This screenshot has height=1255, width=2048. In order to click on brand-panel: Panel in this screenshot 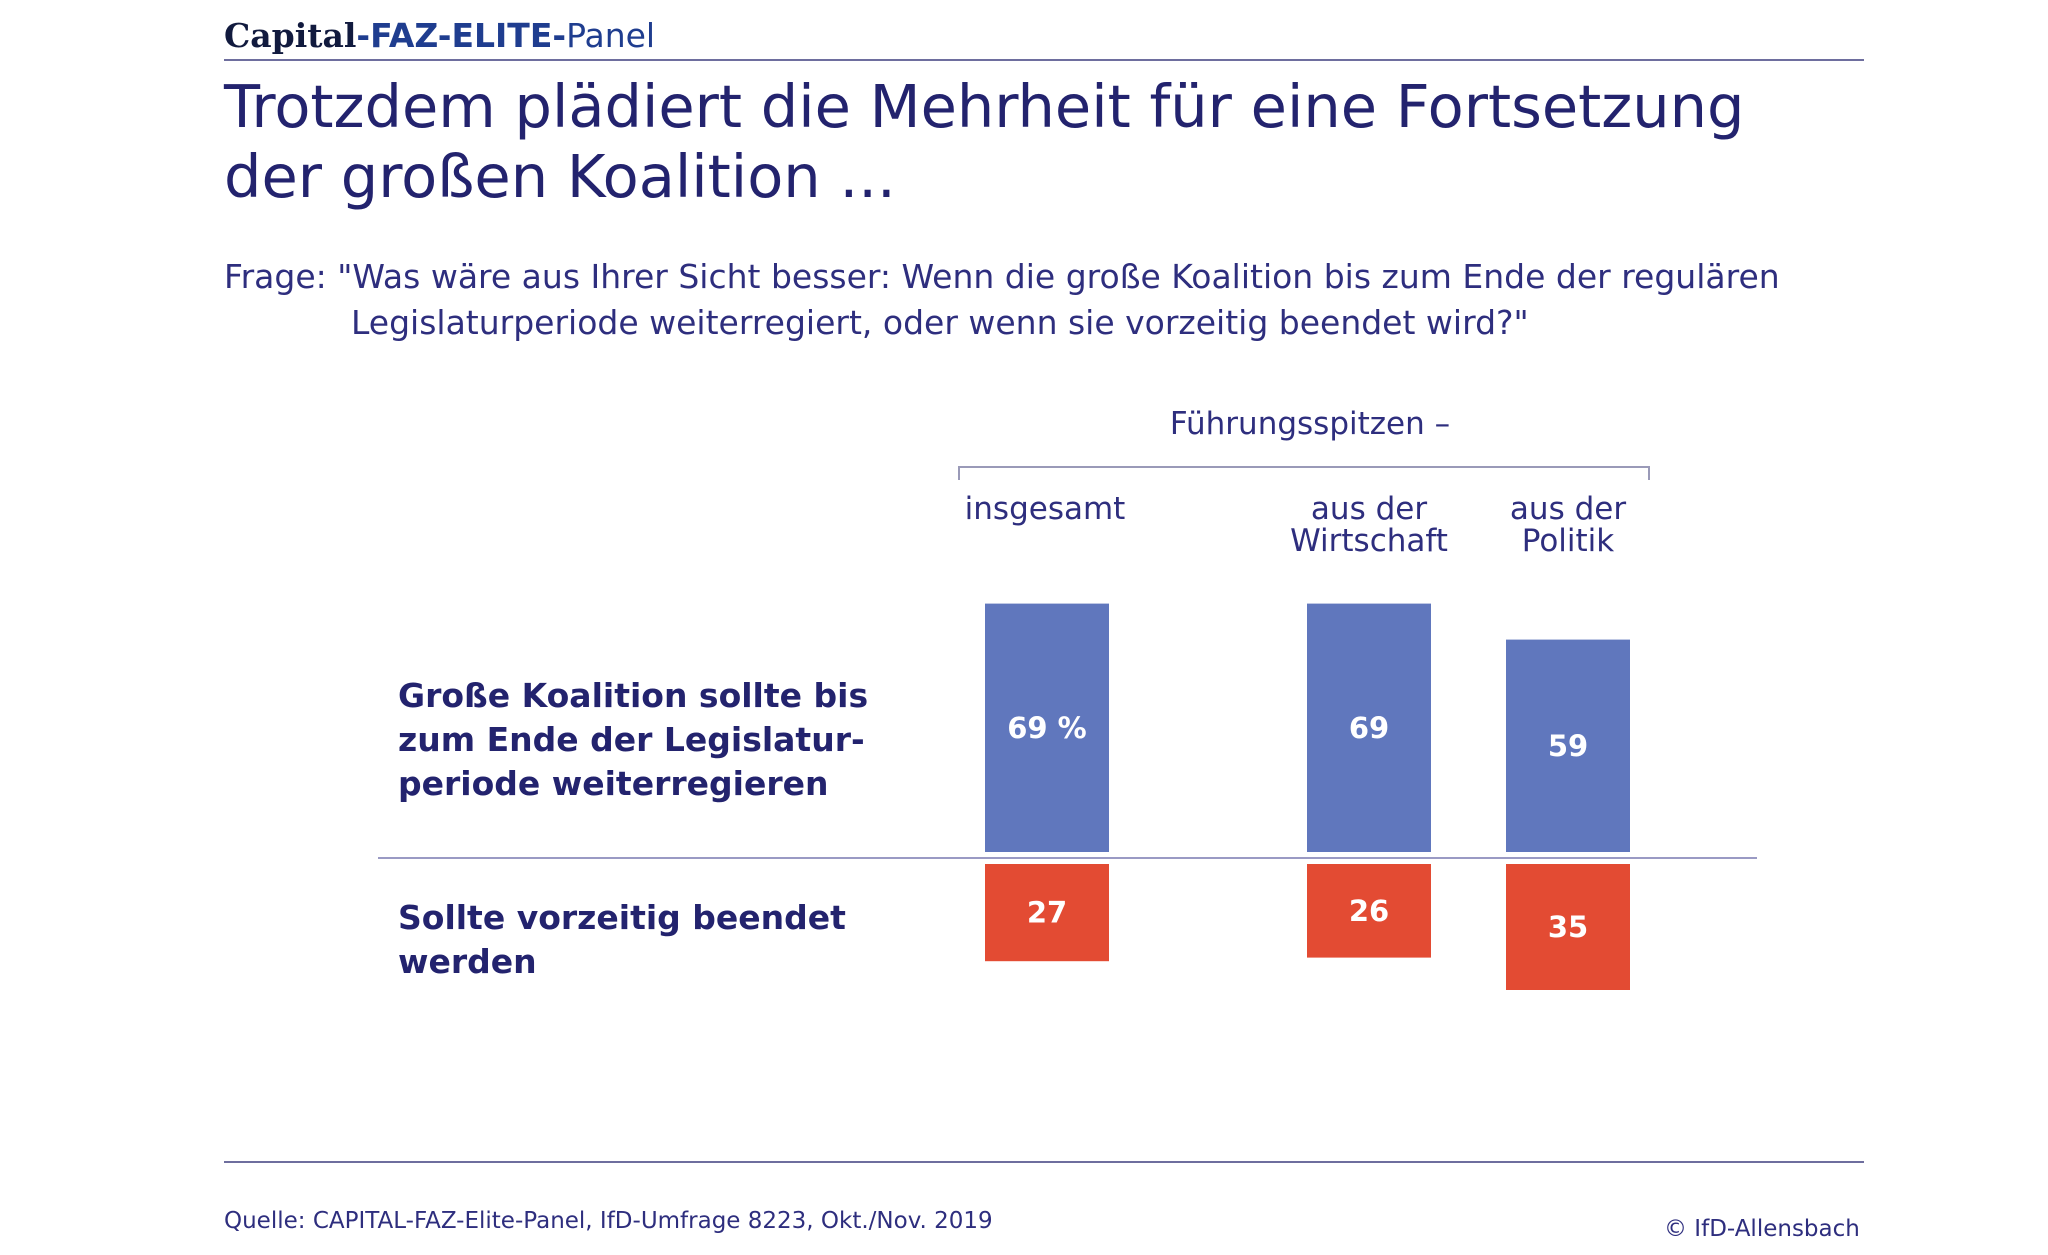, I will do `click(611, 35)`.